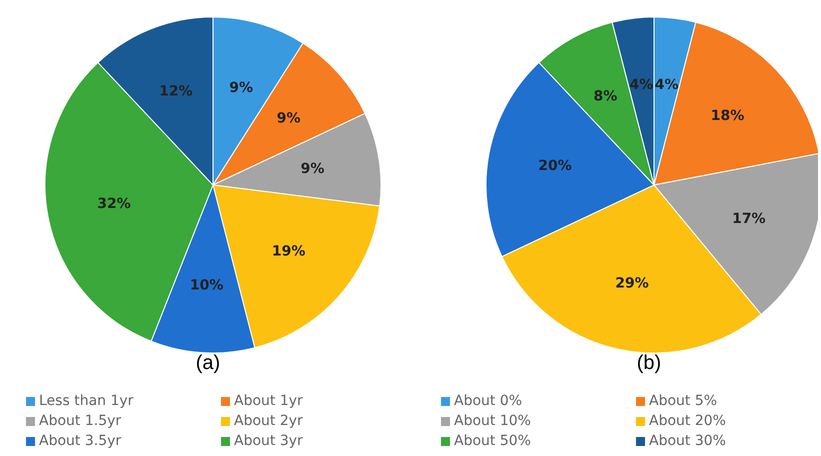 The width and height of the screenshot is (821, 456). What do you see at coordinates (687, 421) in the screenshot?
I see `legend-label: About 20%` at bounding box center [687, 421].